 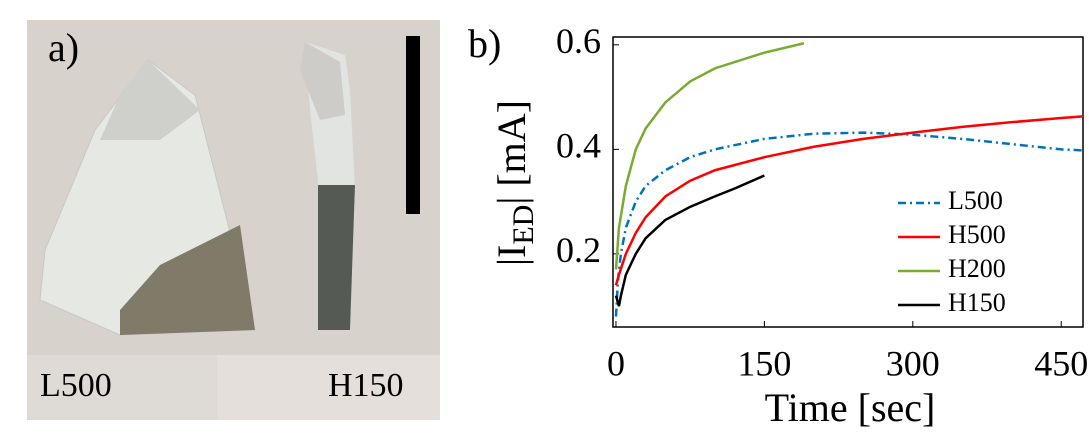 I want to click on y-label-rest: | [mA], so click(x=511, y=152).